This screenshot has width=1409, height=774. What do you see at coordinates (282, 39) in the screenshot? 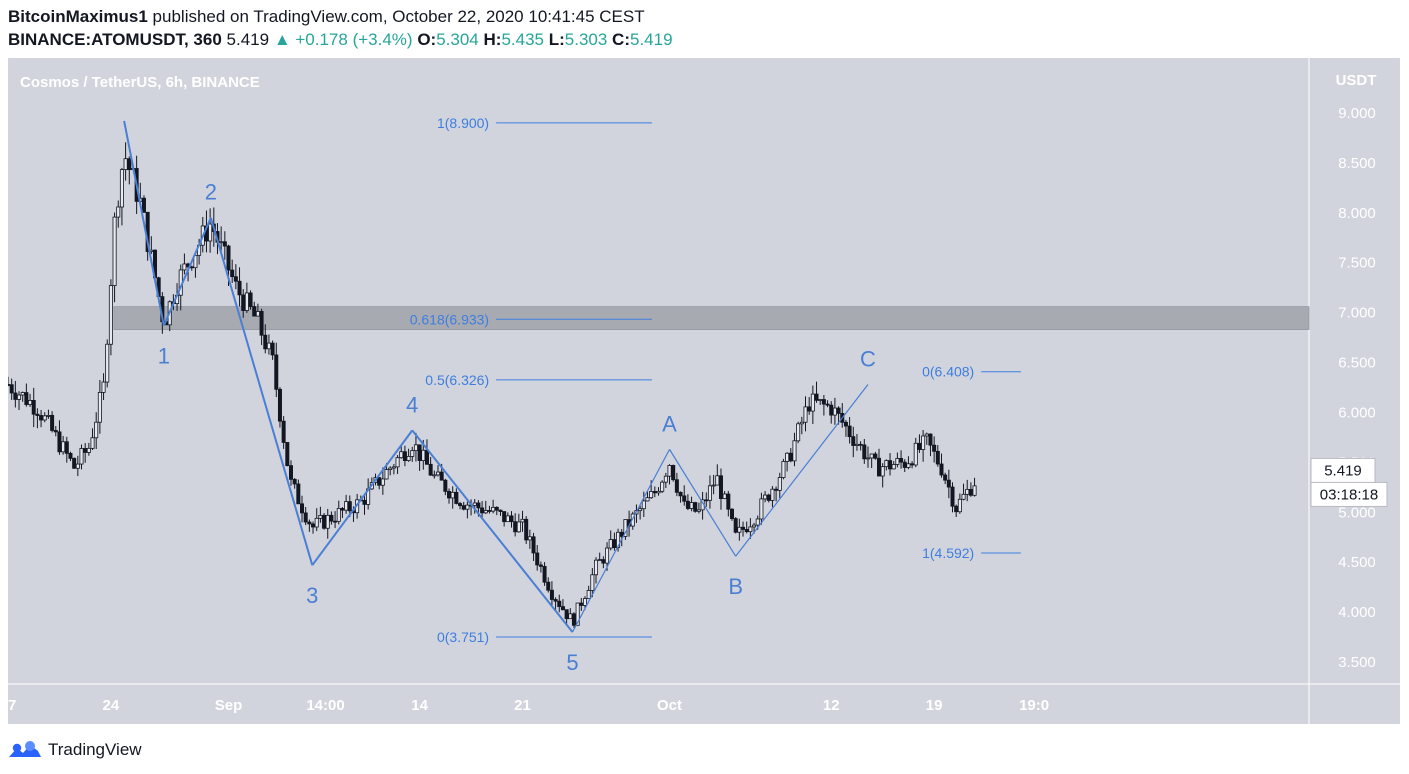
I see `up-triangle-icon: ▲` at bounding box center [282, 39].